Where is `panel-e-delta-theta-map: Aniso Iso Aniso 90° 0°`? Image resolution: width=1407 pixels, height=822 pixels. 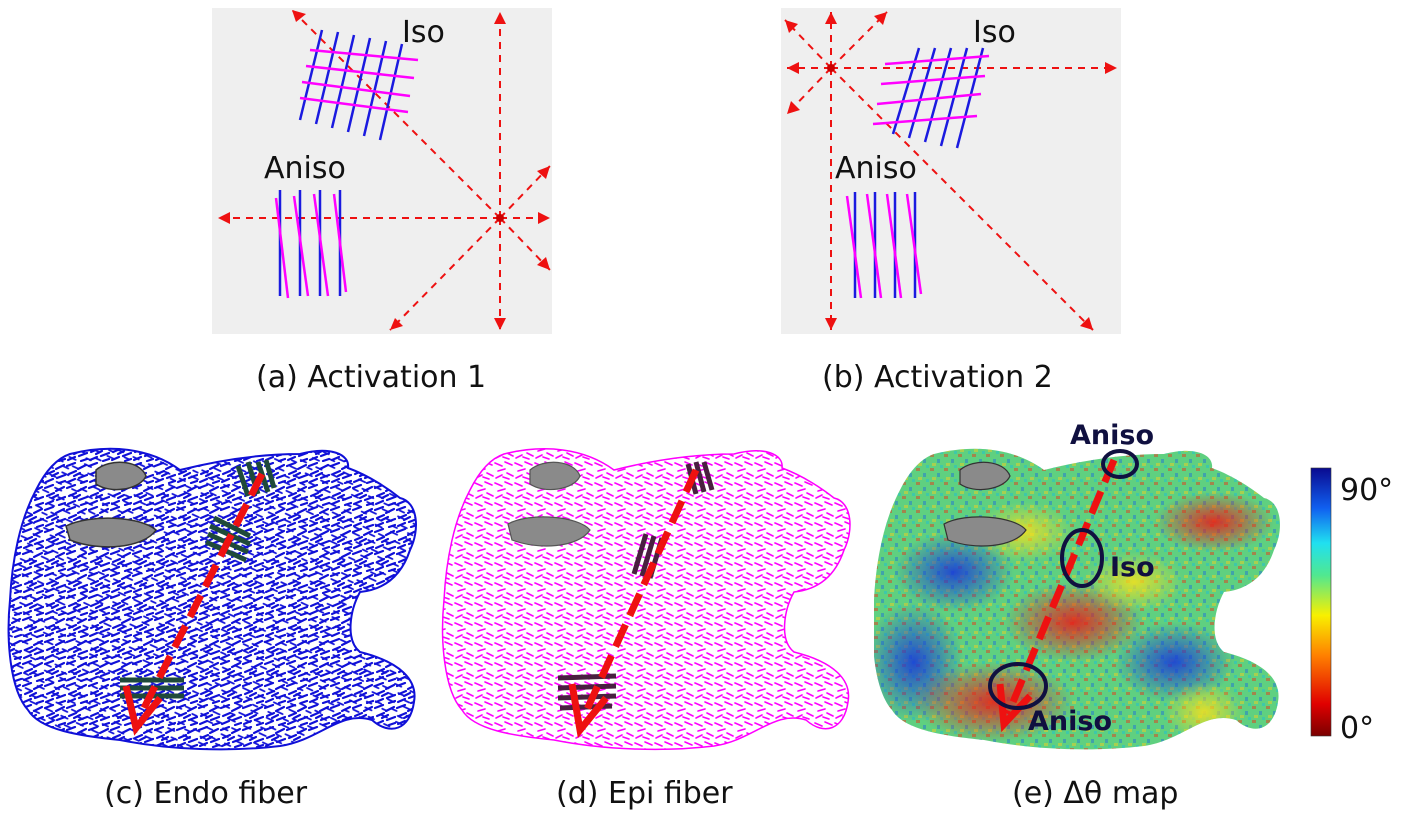 panel-e-delta-theta-map: Aniso Iso Aniso 90° 0° is located at coordinates (1133, 585).